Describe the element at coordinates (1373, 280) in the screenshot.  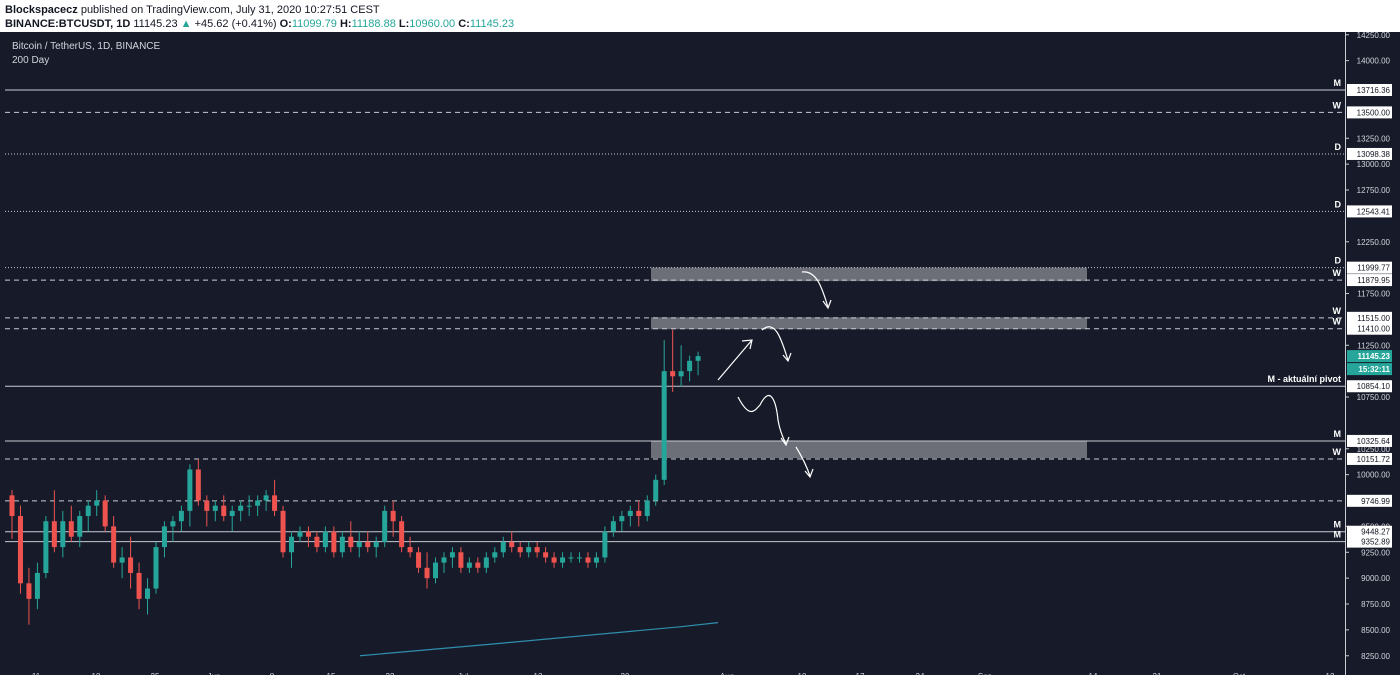
I see `level-price-label: 11879.95` at that location.